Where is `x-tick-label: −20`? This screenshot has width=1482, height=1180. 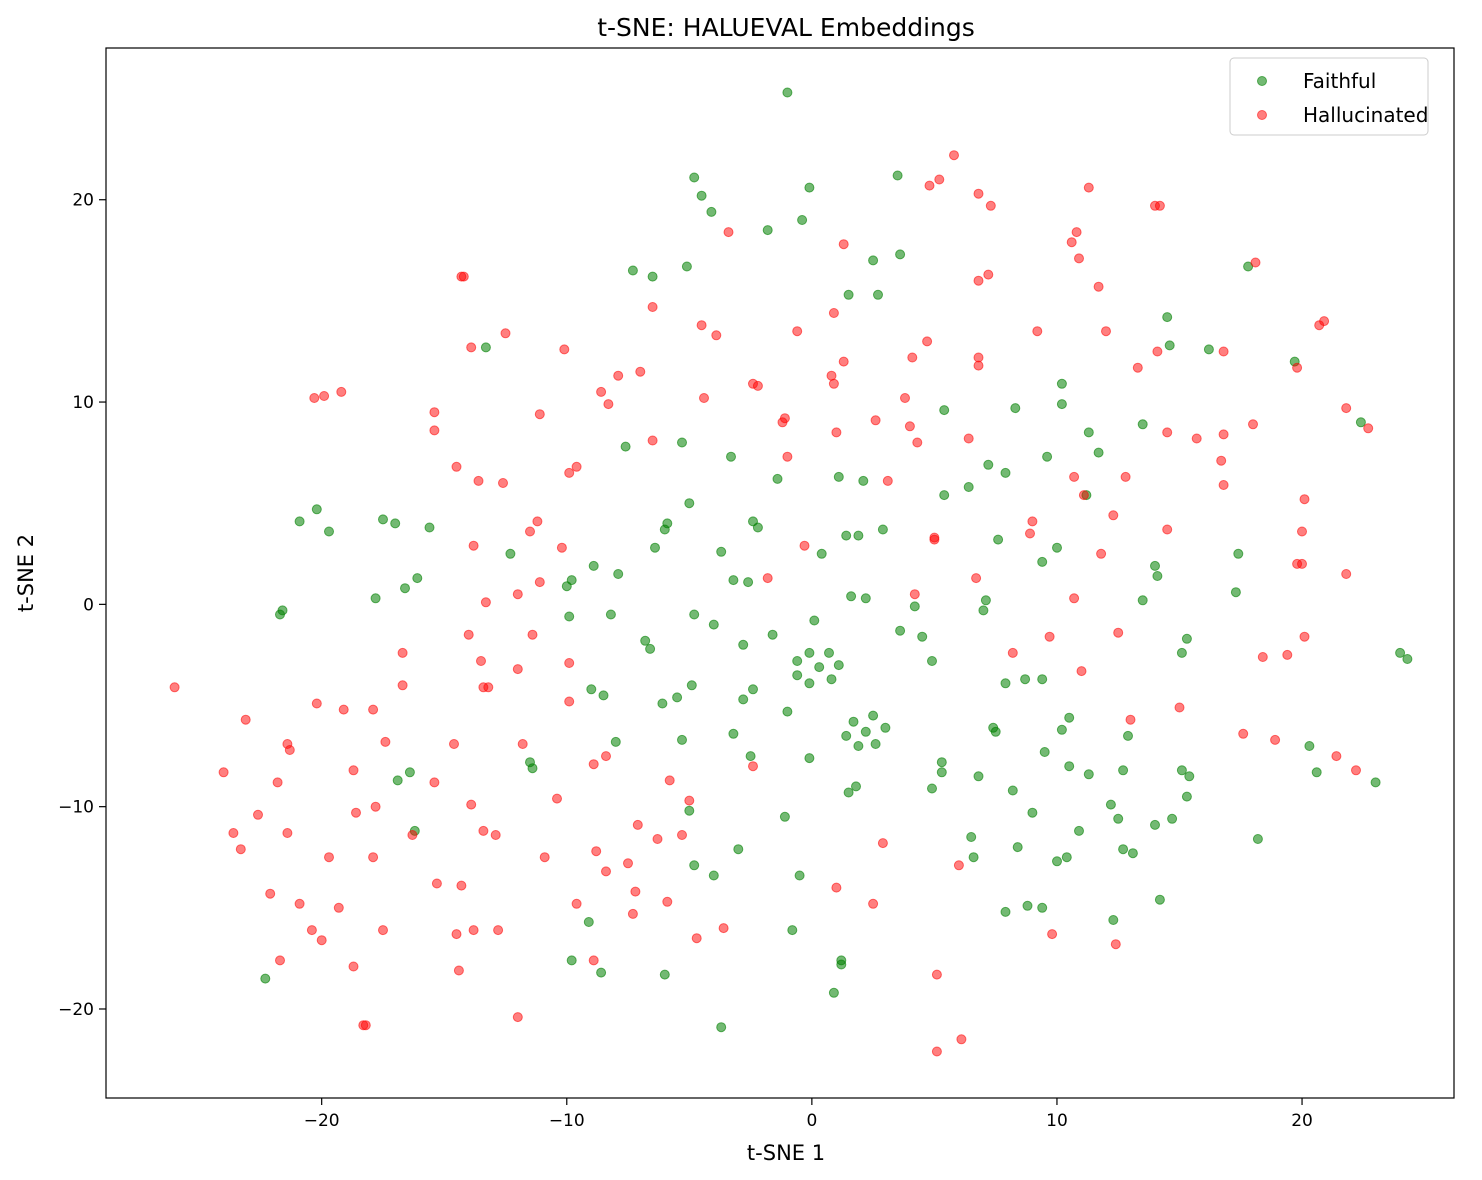
x-tick-label: −20 is located at coordinates (322, 1121).